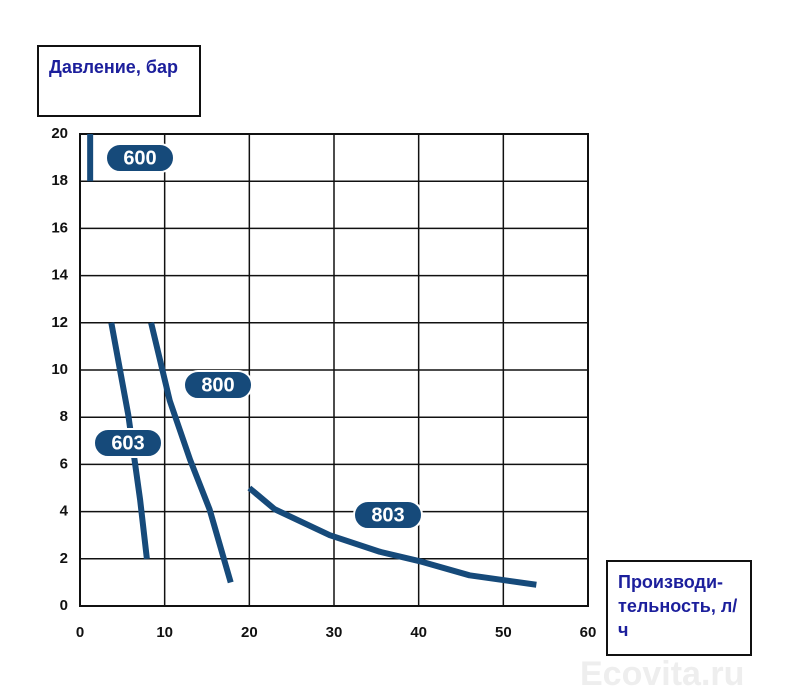  What do you see at coordinates (64, 558) in the screenshot?
I see `y-tick-label: 2` at bounding box center [64, 558].